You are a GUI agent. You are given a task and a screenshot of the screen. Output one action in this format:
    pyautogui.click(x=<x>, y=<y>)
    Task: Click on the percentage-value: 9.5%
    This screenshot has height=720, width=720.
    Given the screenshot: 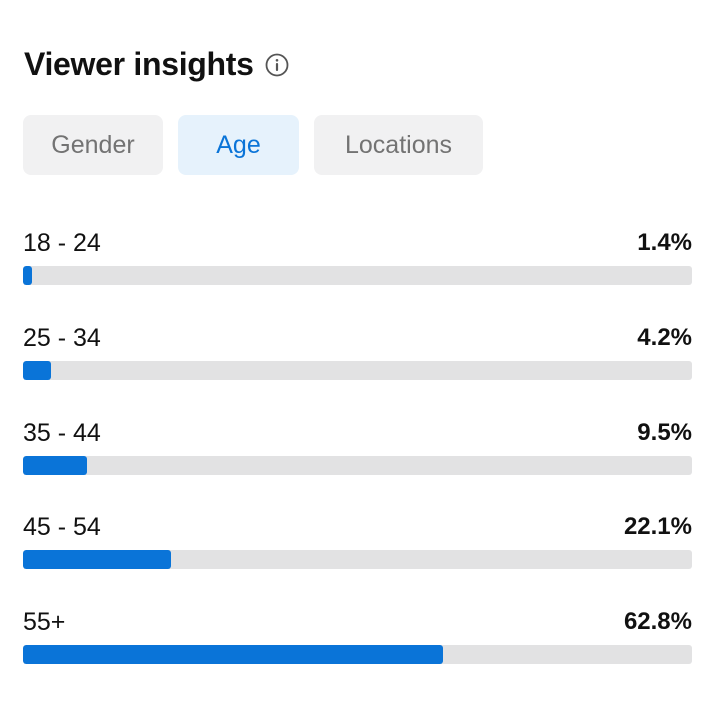 What is the action you would take?
    pyautogui.click(x=664, y=432)
    